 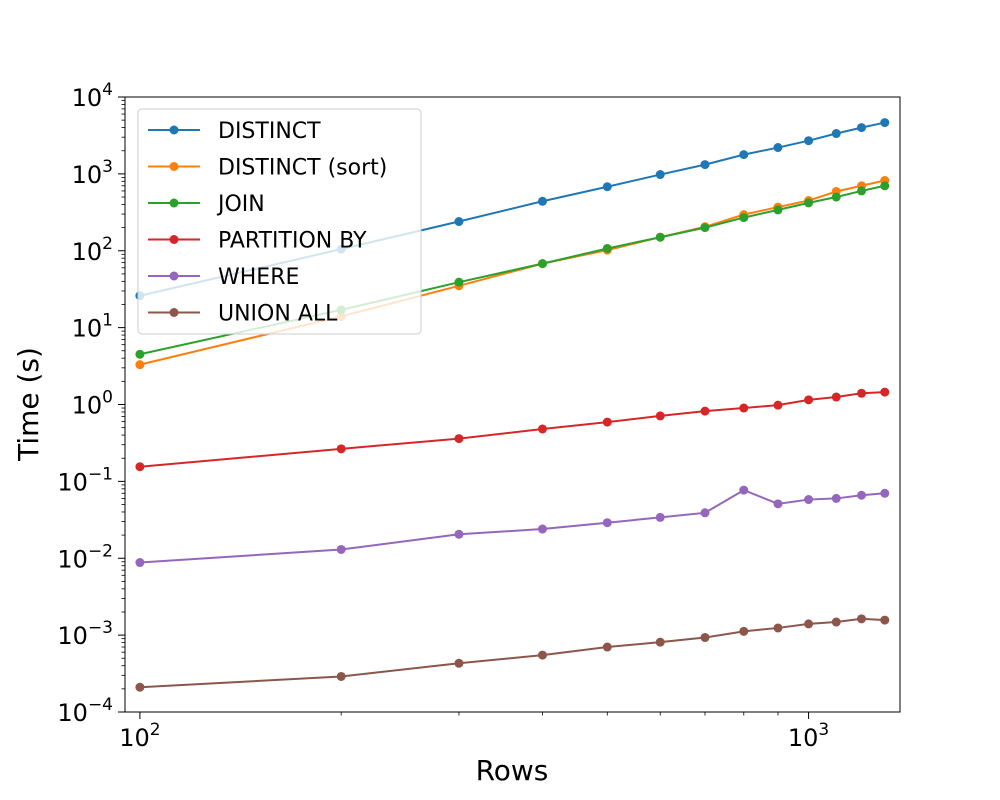 I want to click on y-tick-exponent: 3, so click(x=107, y=167).